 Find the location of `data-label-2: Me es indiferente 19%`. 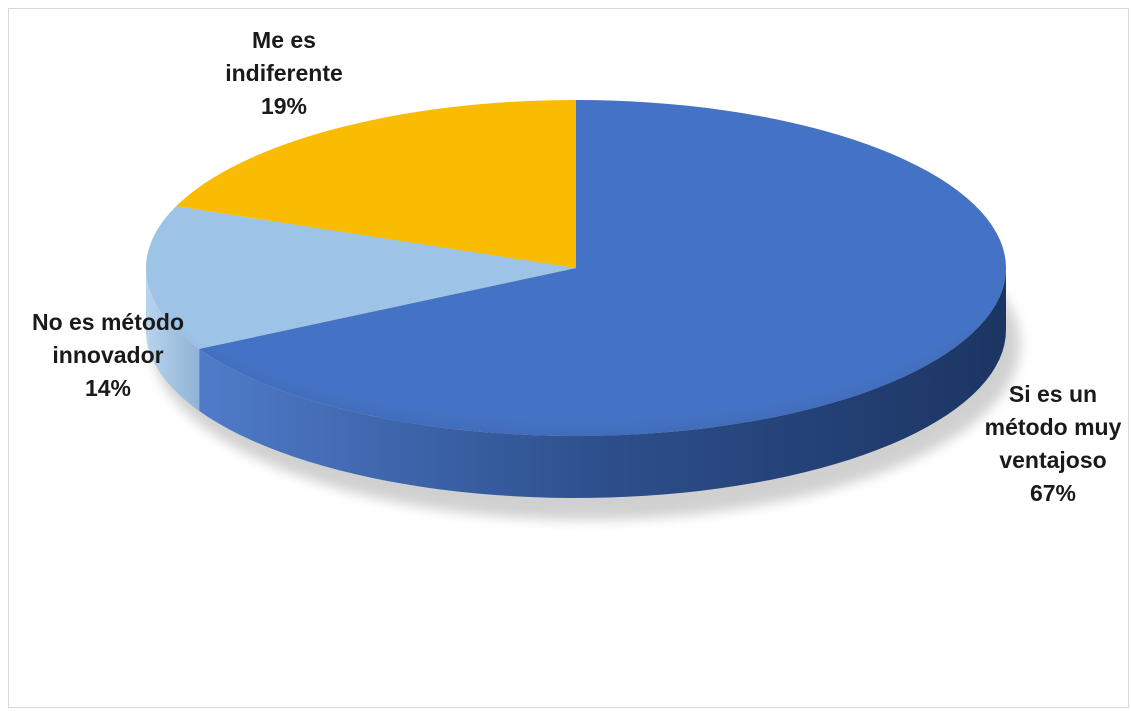

data-label-2: Me es indiferente 19% is located at coordinates (284, 73).